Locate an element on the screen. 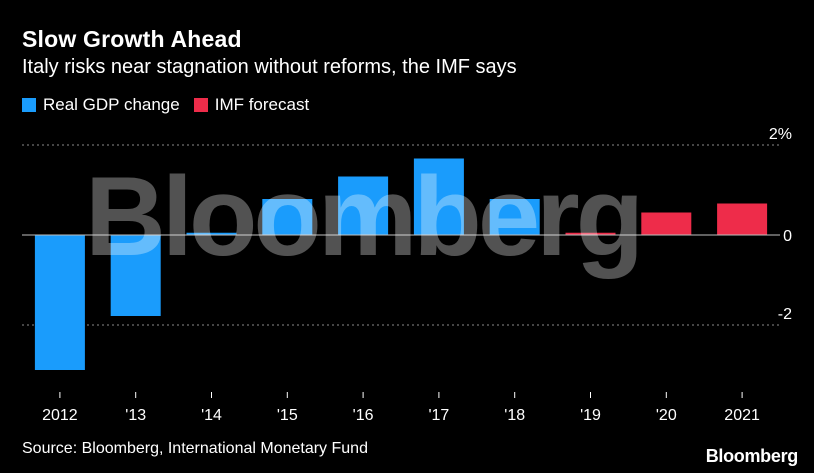 This screenshot has width=814, height=473. x-tick-label: '16 is located at coordinates (363, 415).